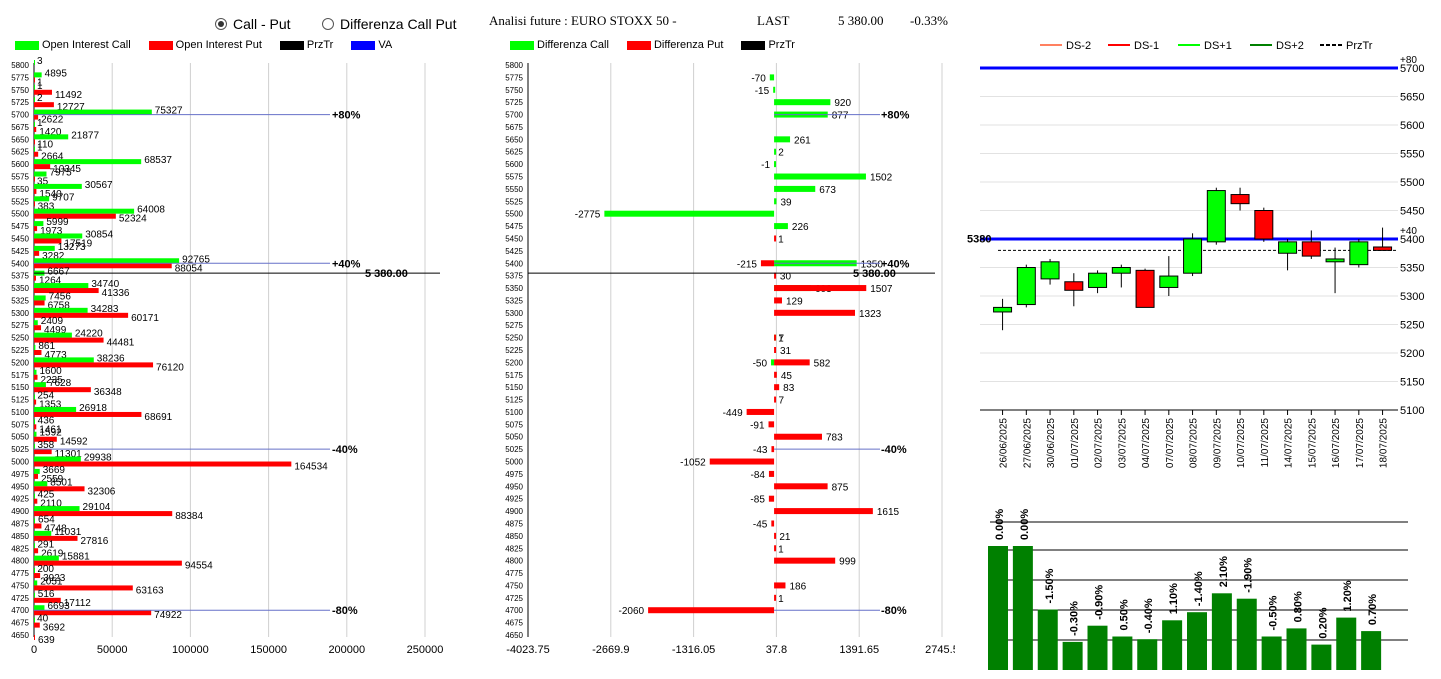 The image size is (1441, 679). Describe the element at coordinates (20, 263) in the screenshot. I see `strike-label: 5400` at that location.